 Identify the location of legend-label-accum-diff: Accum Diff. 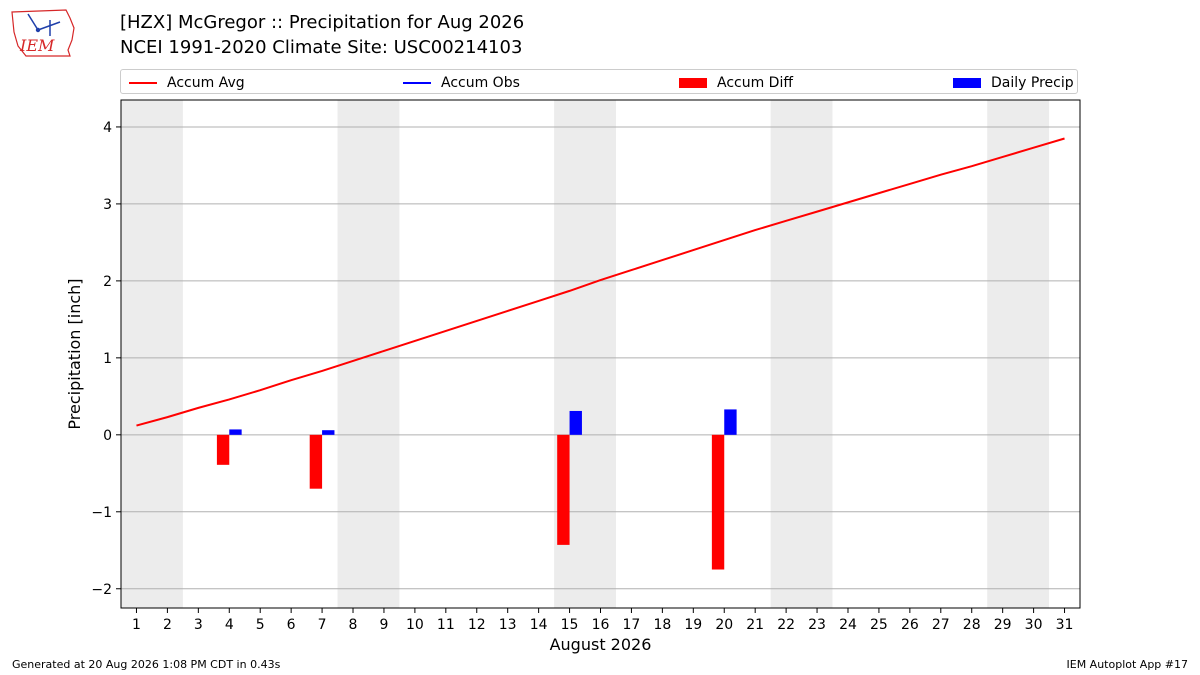
(755, 82).